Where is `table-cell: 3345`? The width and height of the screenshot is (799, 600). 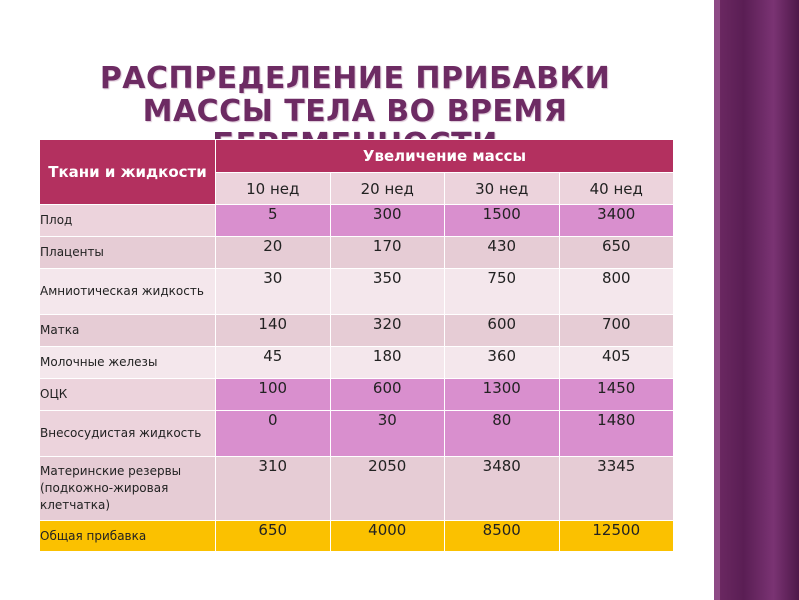
table-cell: 3345 is located at coordinates (616, 488).